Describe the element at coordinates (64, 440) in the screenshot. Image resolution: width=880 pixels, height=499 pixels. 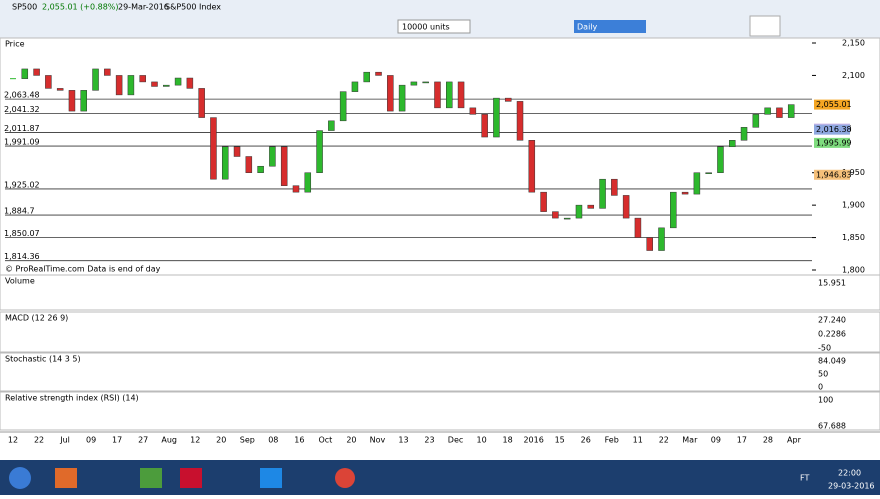
I see `x-tick-label: Jul` at that location.